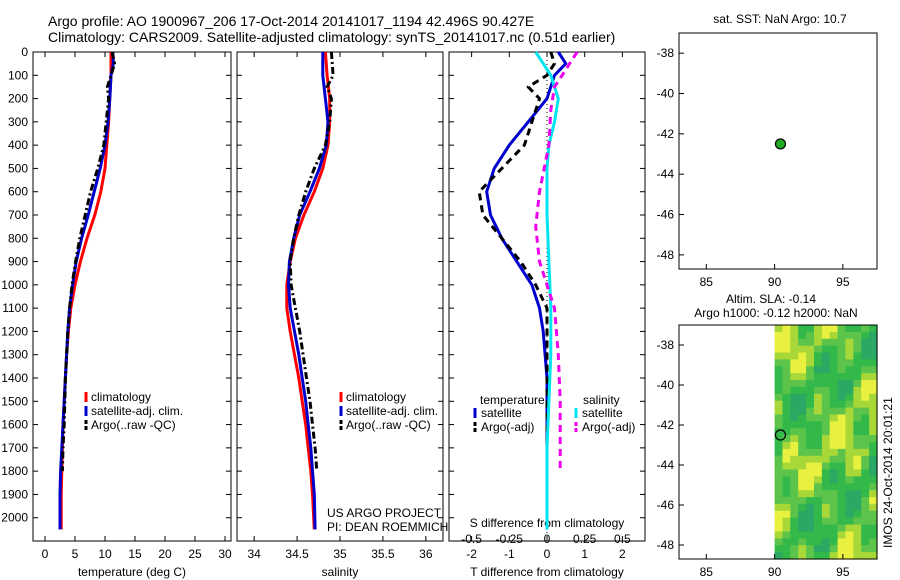  What do you see at coordinates (602, 413) in the screenshot?
I see `legend-label: satellite` at bounding box center [602, 413].